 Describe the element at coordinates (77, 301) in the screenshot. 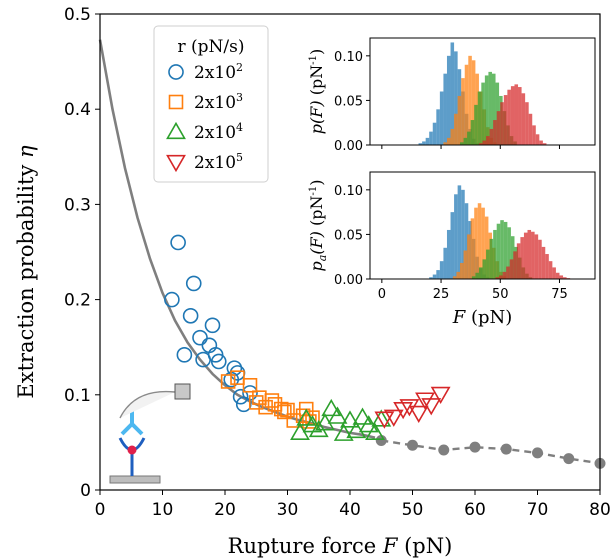

I see `y-tick-label: 0.2` at that location.